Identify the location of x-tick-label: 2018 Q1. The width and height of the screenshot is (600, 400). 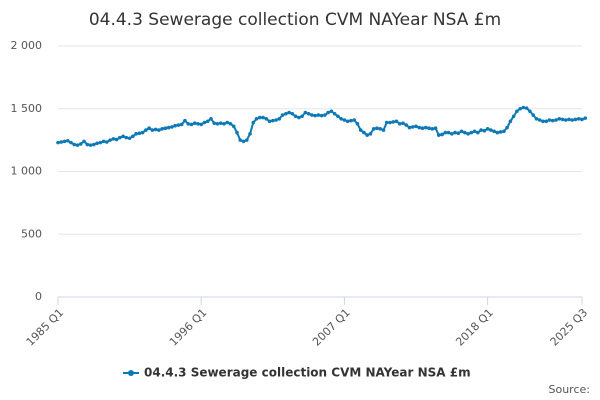
(474, 327).